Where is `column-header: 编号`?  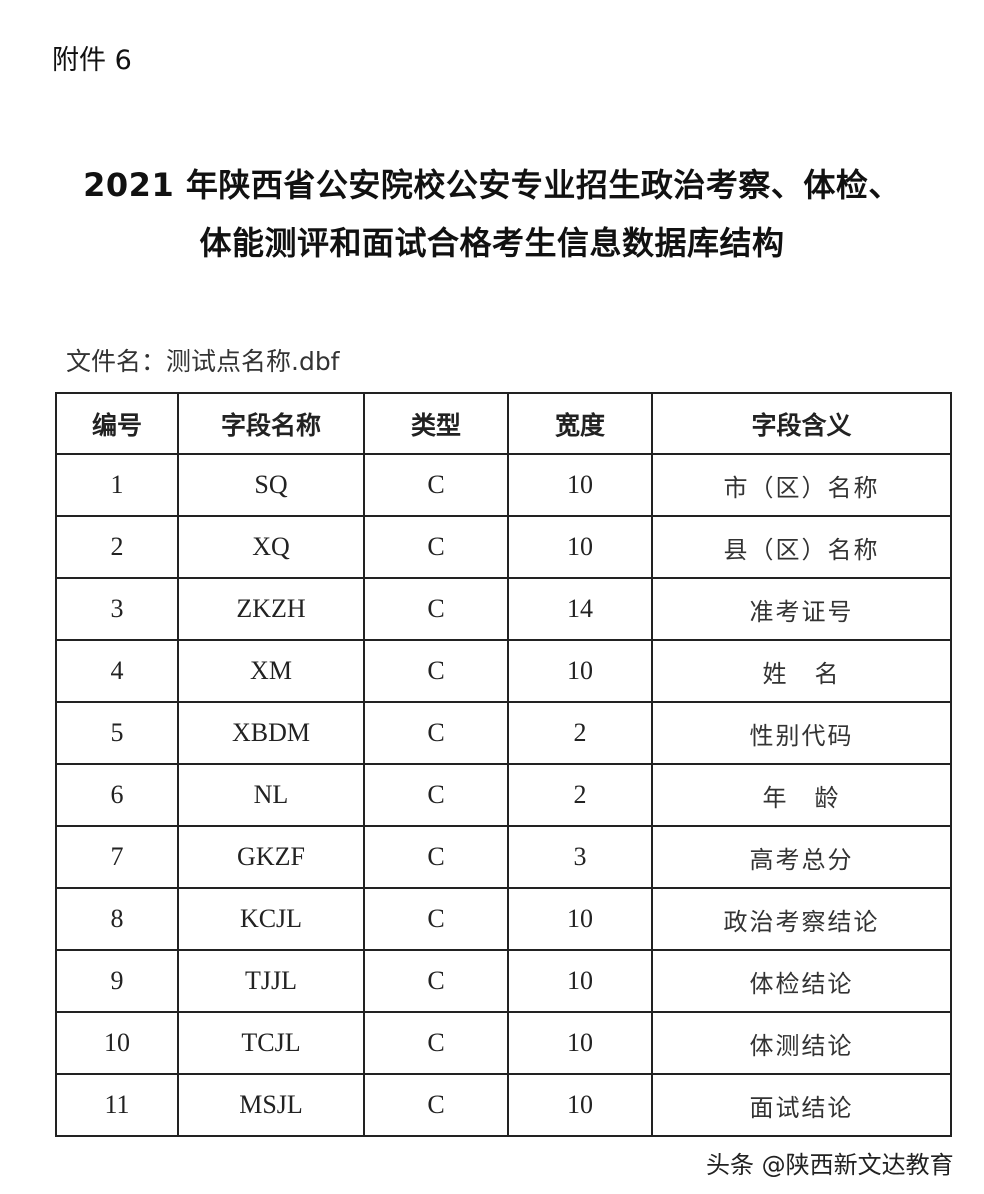
column-header: 编号 is located at coordinates (117, 423).